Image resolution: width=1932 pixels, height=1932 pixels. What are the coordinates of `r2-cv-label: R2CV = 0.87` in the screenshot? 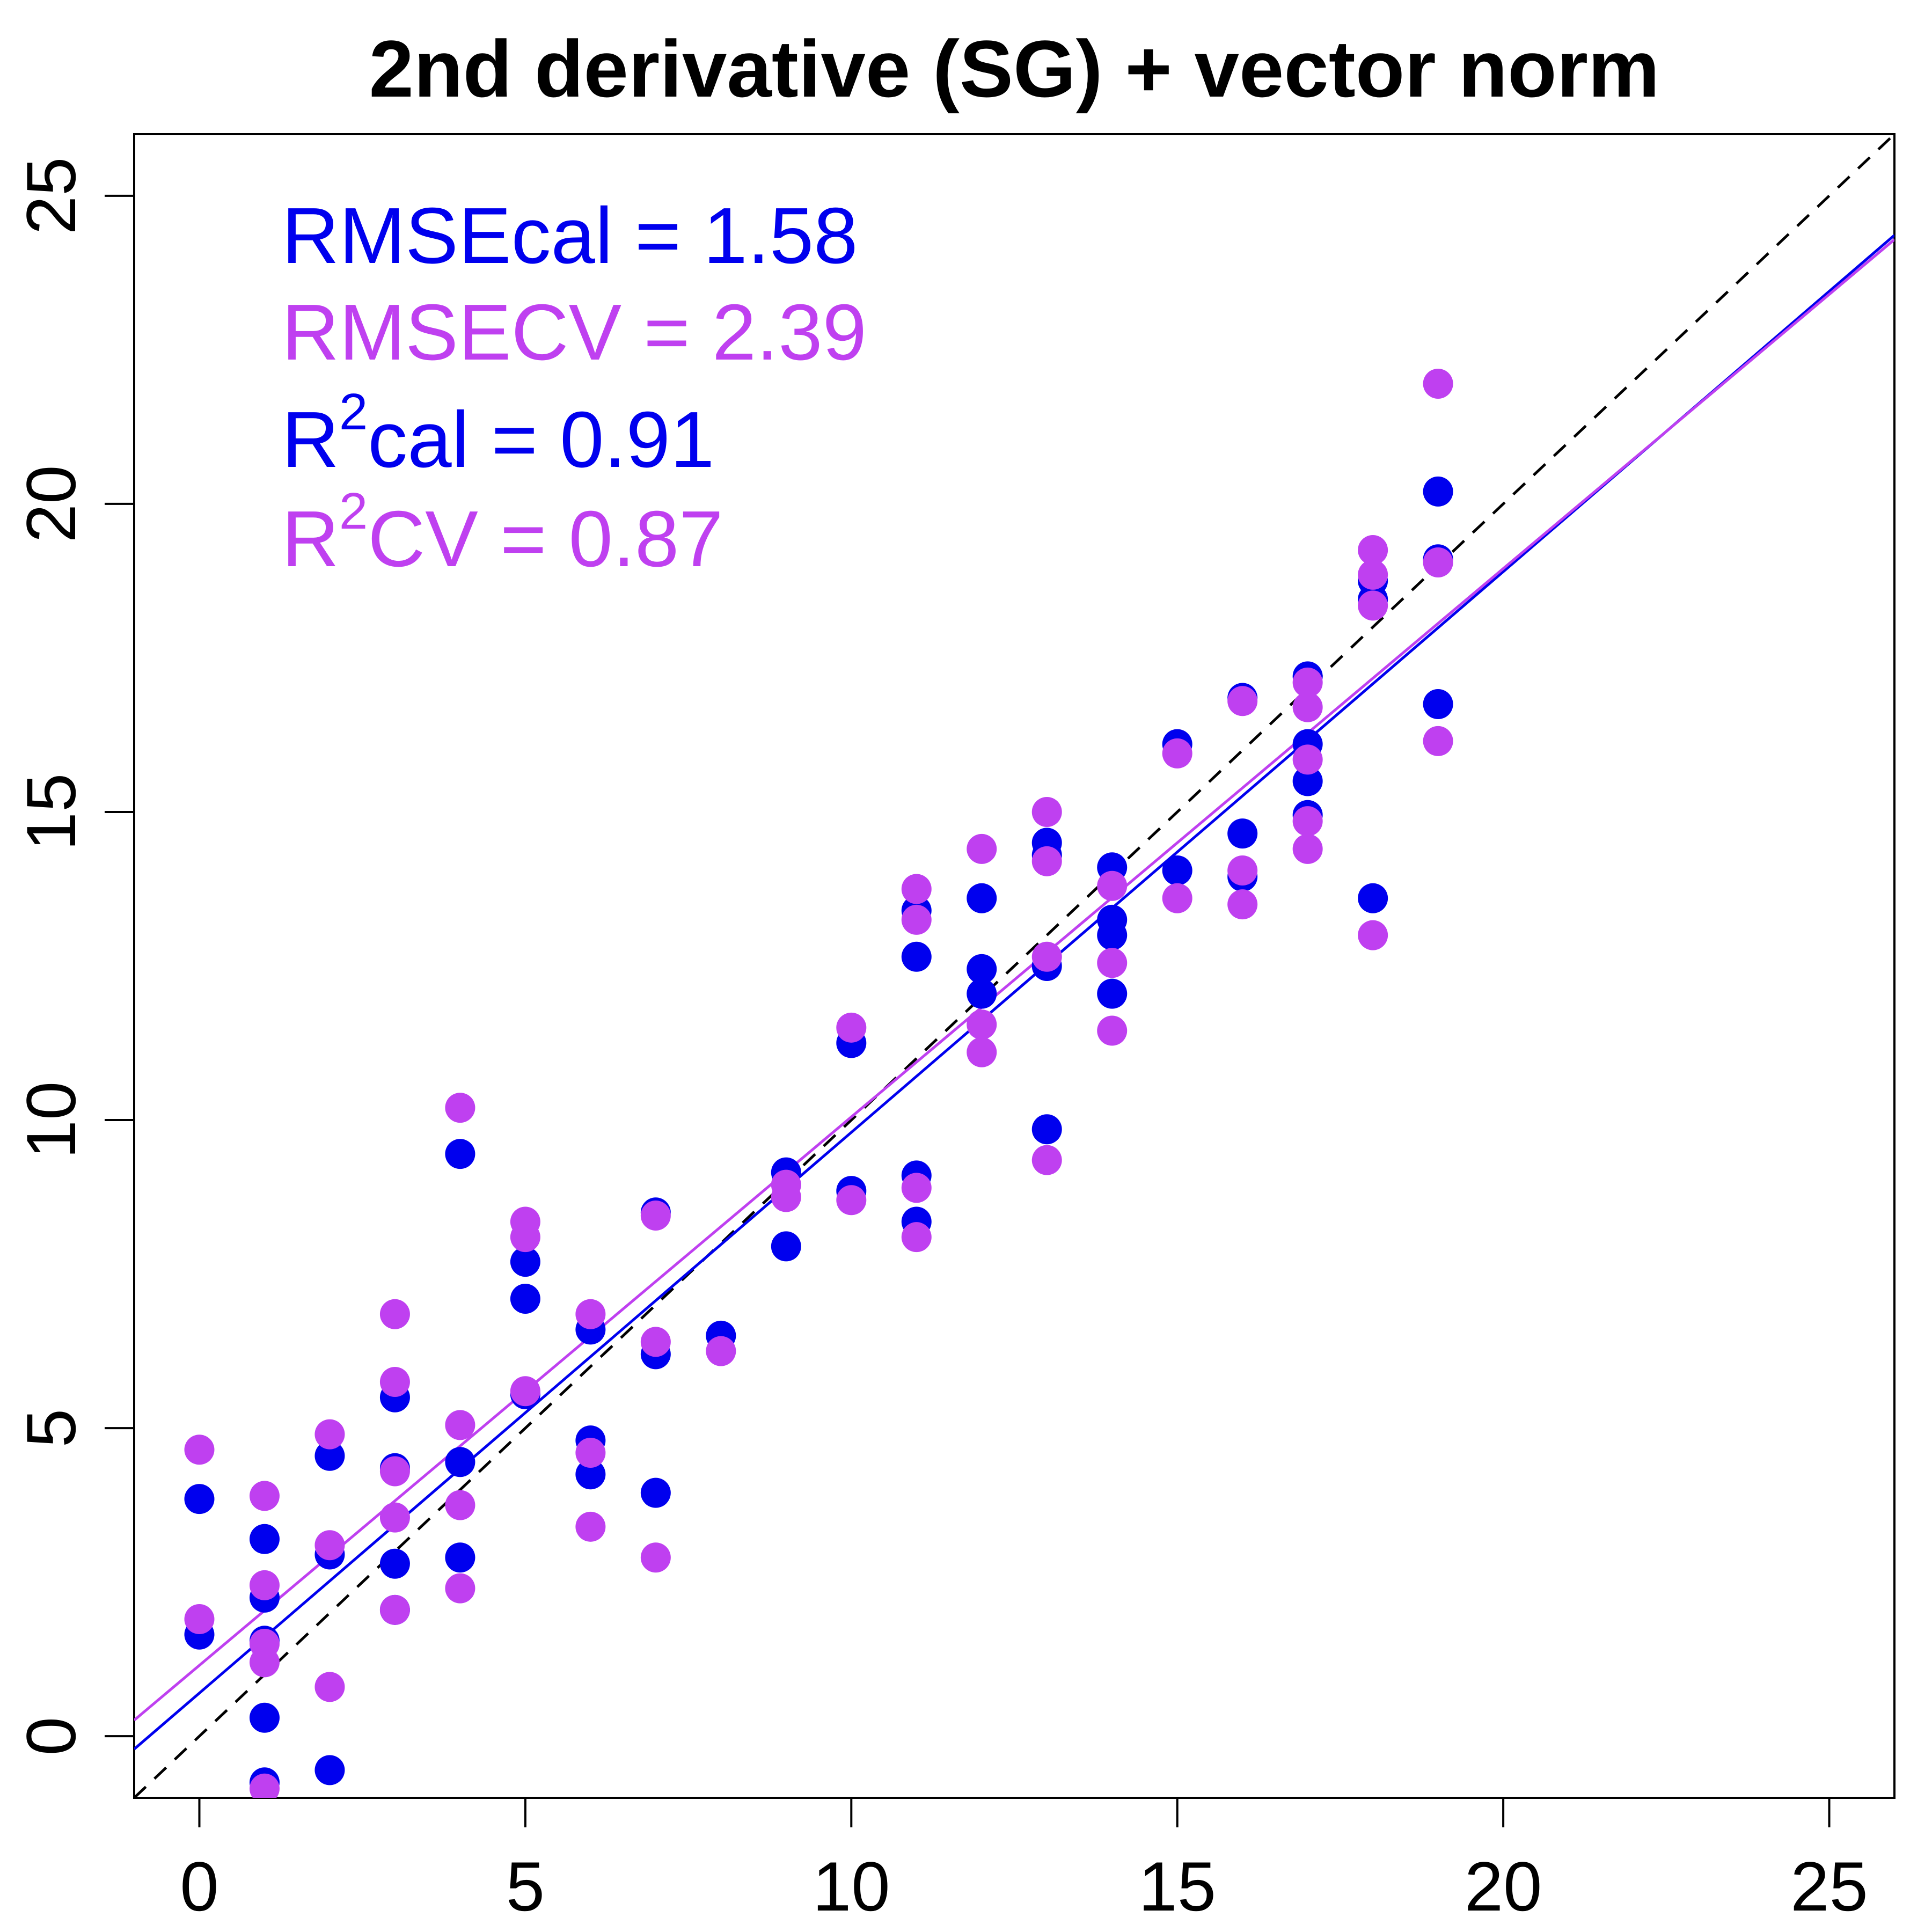 It's located at (502, 532).